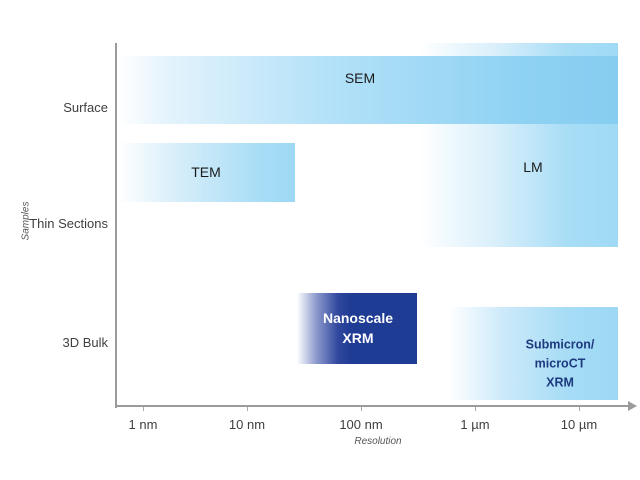 Image resolution: width=640 pixels, height=480 pixels. What do you see at coordinates (26, 221) in the screenshot?
I see `y-axis-title: Samples` at bounding box center [26, 221].